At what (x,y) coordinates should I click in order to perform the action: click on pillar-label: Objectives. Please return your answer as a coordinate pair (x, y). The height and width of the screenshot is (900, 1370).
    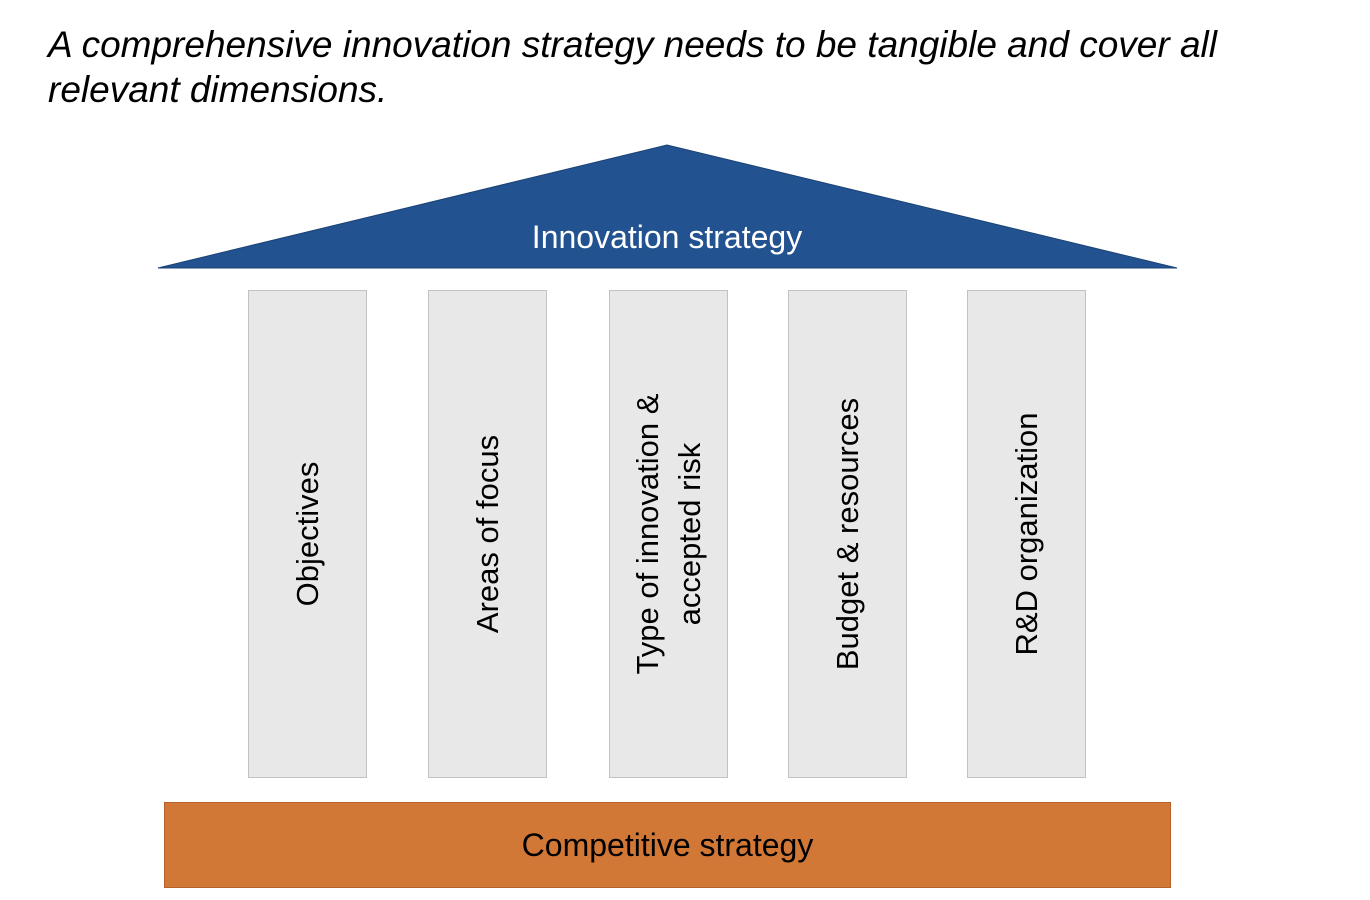
    Looking at the image, I should click on (307, 534).